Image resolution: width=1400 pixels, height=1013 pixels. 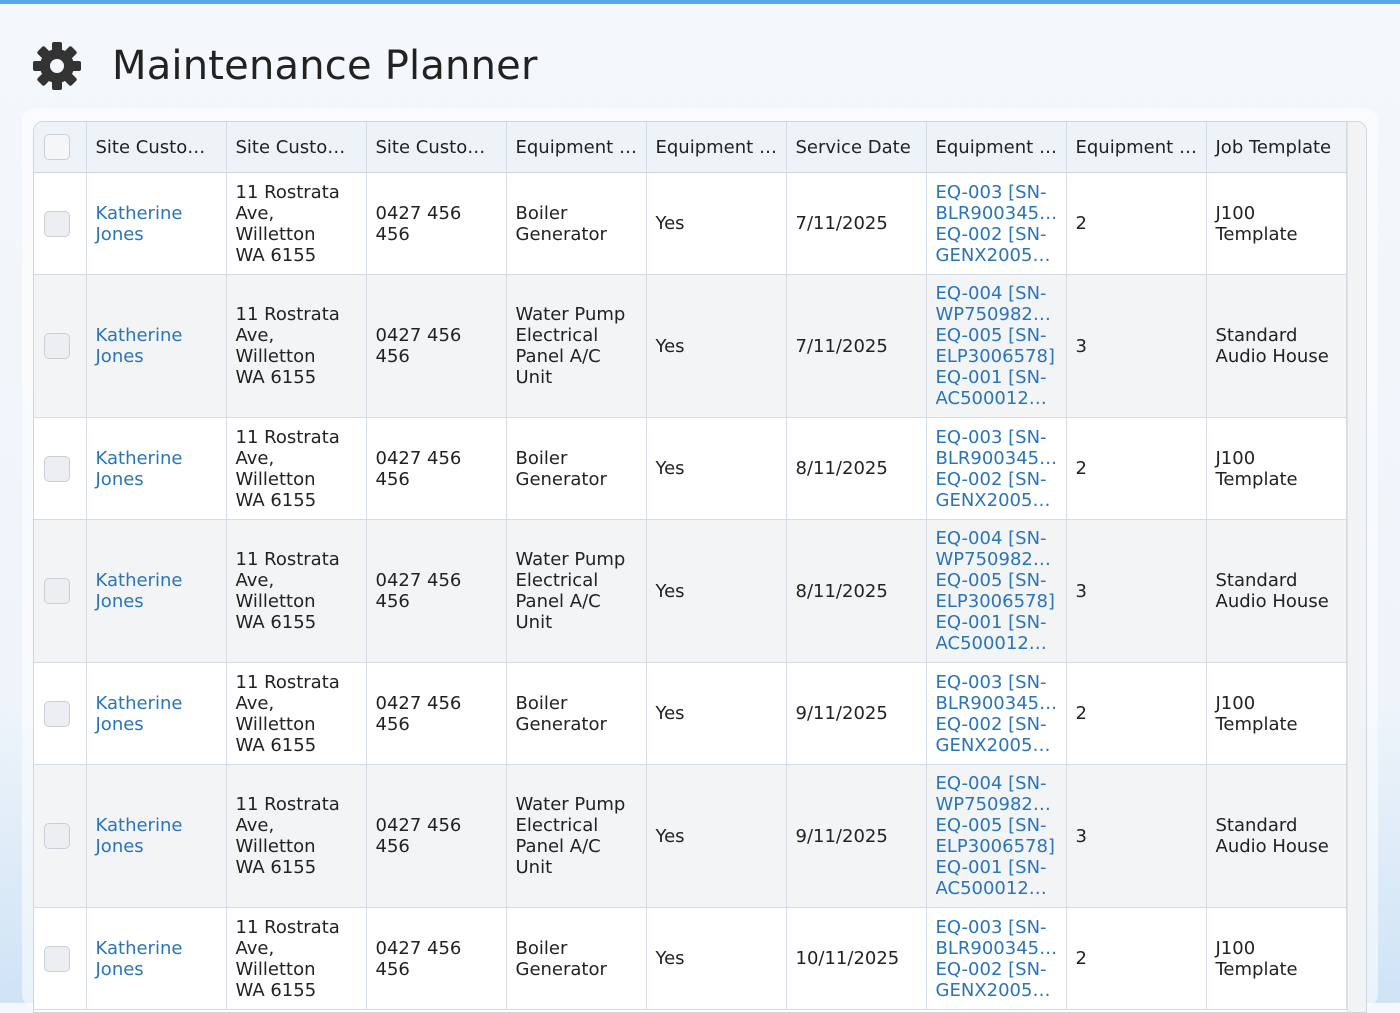 I want to click on address-cell: 11 Rostrata Ave, Willetton WA 6155, so click(x=296, y=346).